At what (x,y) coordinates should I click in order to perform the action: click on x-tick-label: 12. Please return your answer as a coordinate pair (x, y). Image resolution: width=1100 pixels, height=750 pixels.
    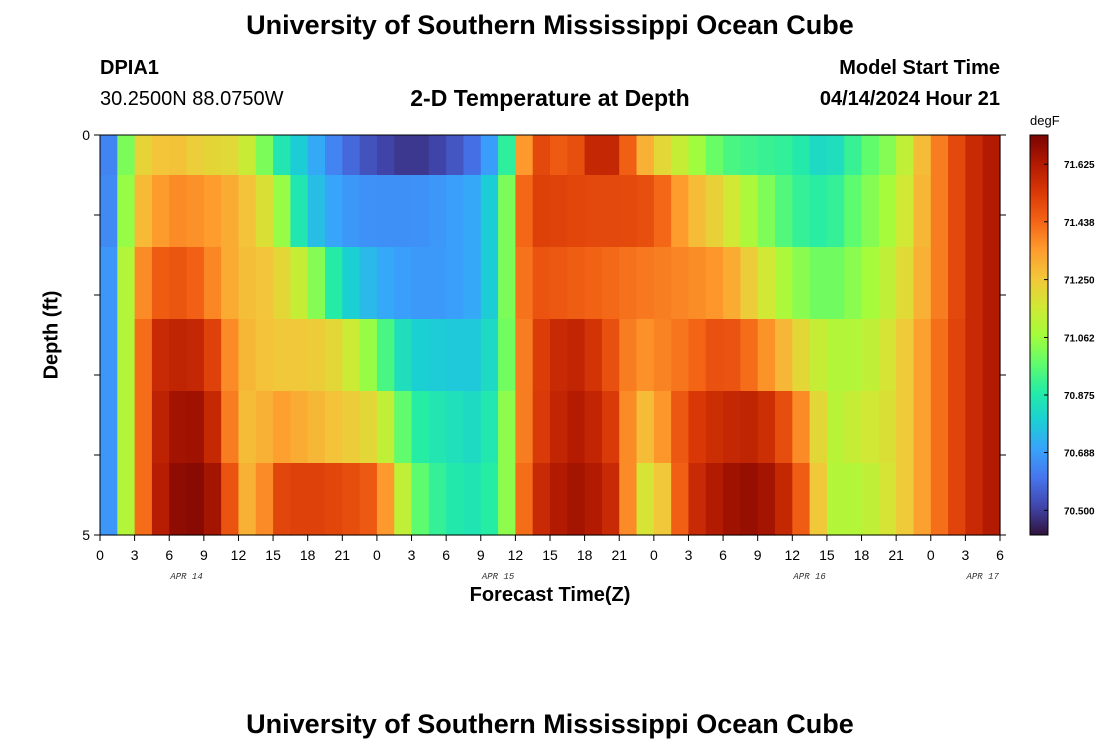
    Looking at the image, I should click on (793, 555).